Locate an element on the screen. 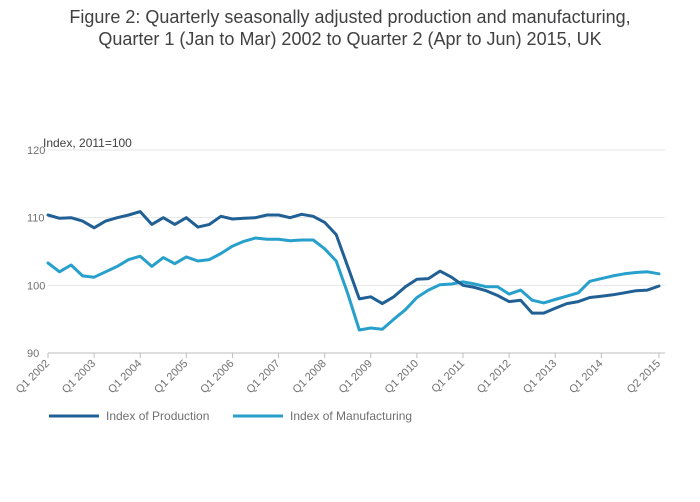 Image resolution: width=700 pixels, height=502 pixels. x-tick-label: Q1 2003 is located at coordinates (79, 377).